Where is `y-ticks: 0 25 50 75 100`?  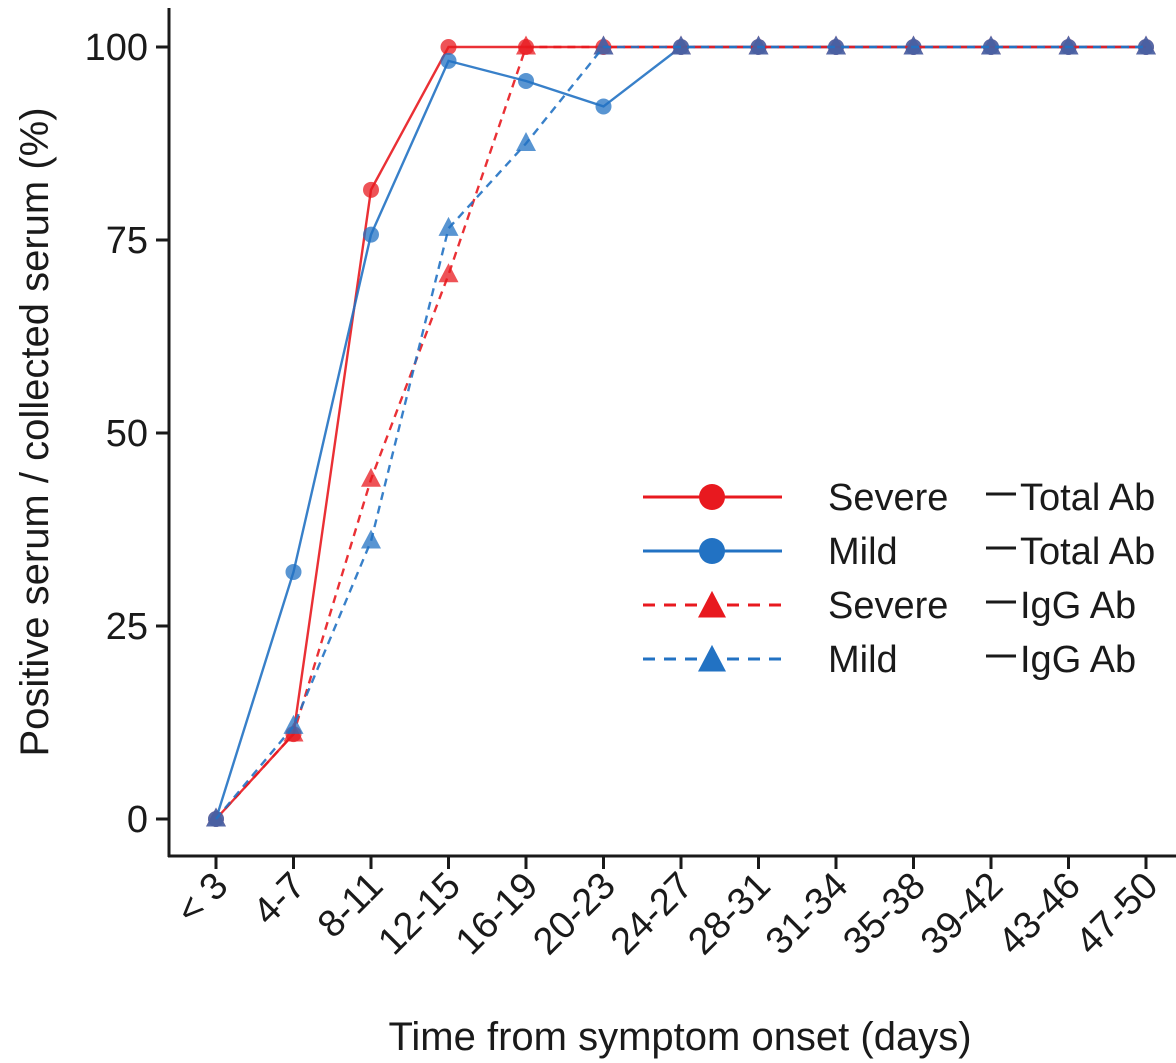 y-ticks: 0 25 50 75 100 is located at coordinates (127, 434).